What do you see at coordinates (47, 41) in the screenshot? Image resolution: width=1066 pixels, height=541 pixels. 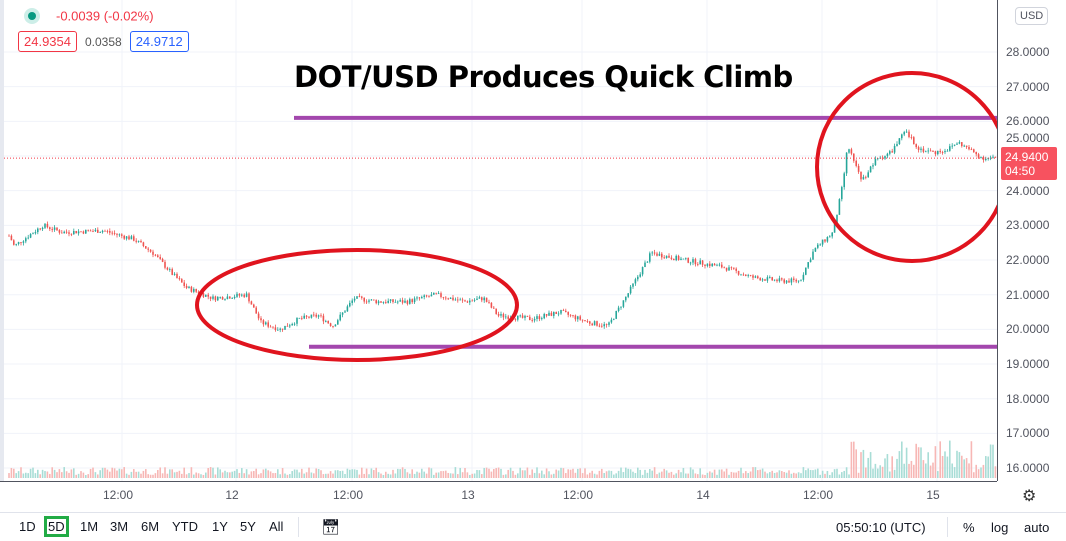 I see `bid-price: 24.9354` at bounding box center [47, 41].